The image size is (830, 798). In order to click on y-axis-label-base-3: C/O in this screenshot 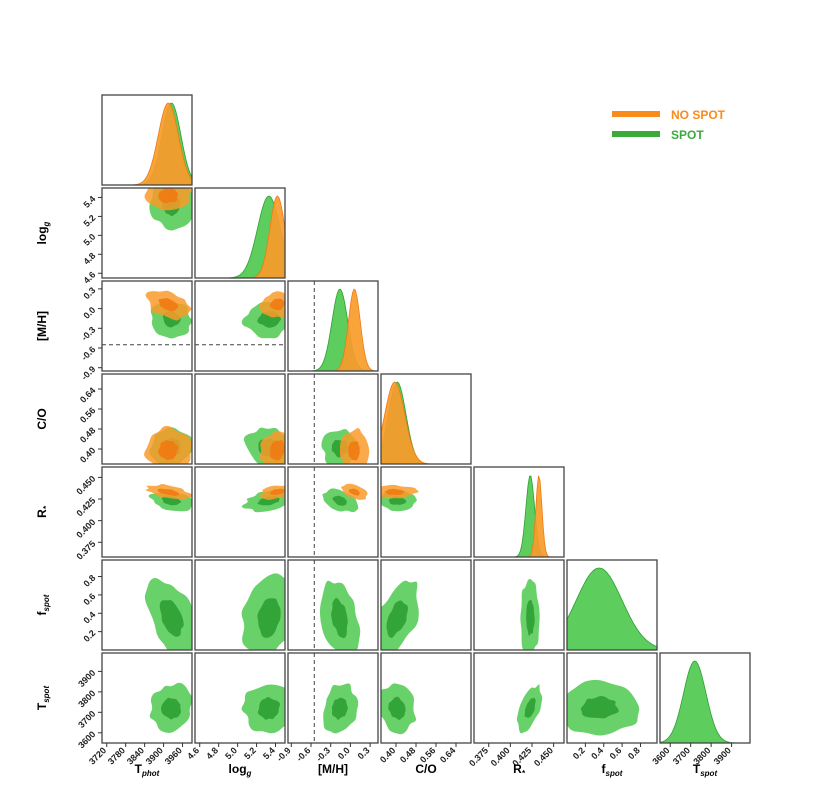, I will do `click(42, 418)`.